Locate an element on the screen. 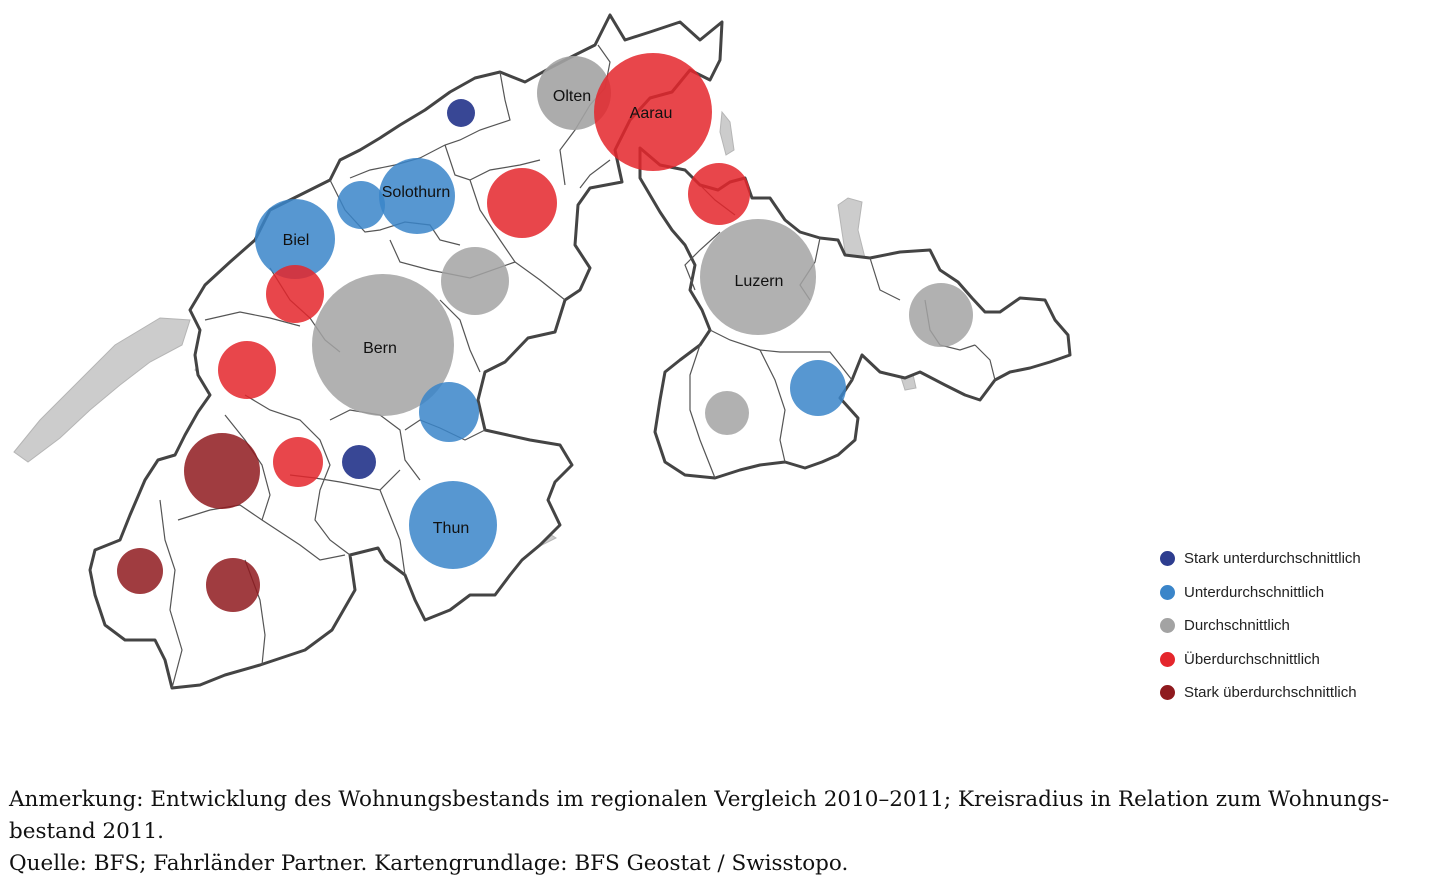  bubble-bern is located at coordinates (383, 345).